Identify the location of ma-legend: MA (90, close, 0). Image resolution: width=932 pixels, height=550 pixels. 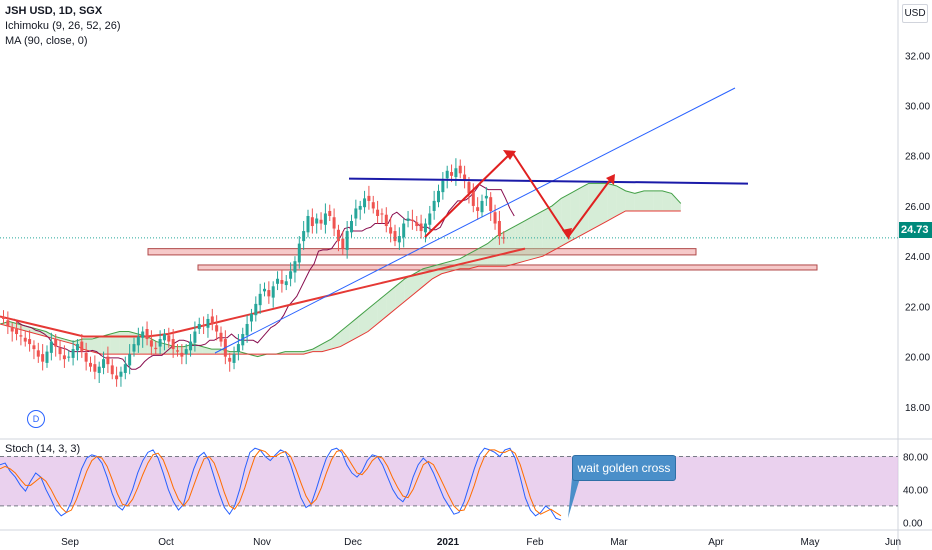
(46, 41).